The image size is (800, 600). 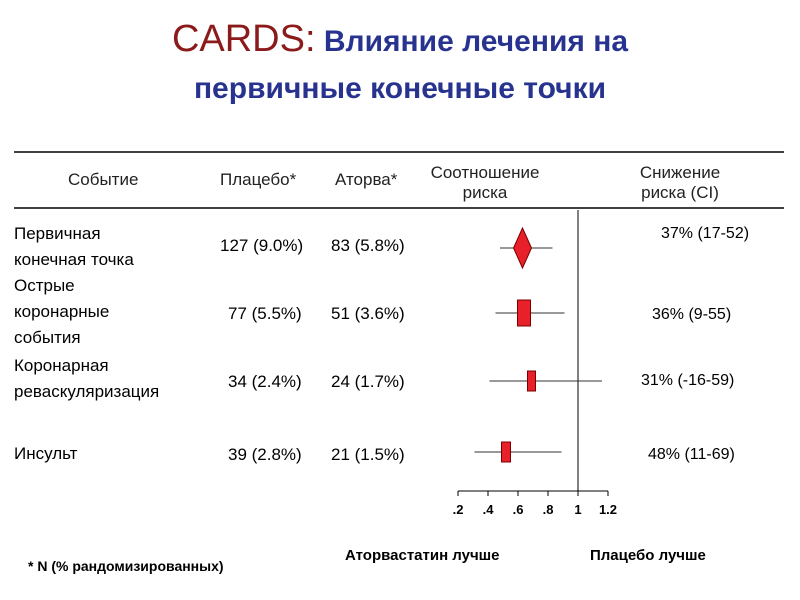 I want to click on cell-placebo: 34 (2.4%), so click(x=265, y=381).